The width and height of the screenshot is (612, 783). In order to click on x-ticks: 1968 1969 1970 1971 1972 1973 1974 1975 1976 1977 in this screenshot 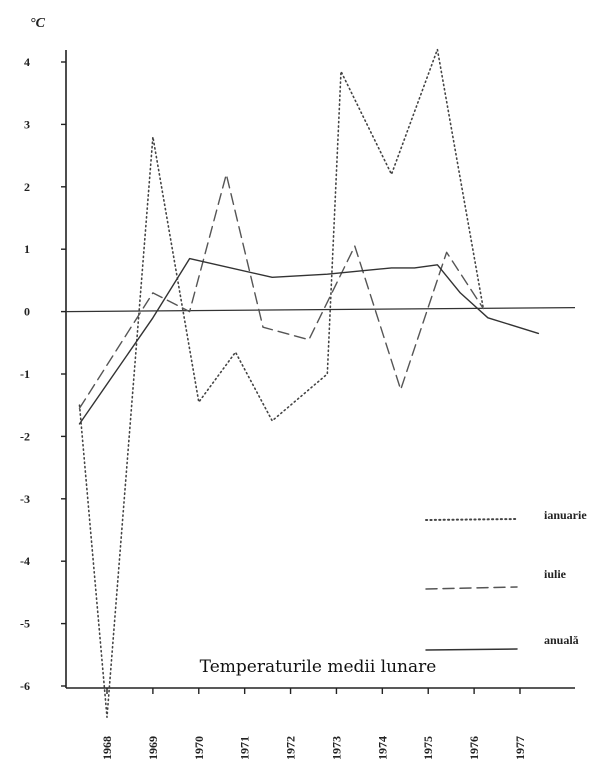, I will do `click(313, 724)`.